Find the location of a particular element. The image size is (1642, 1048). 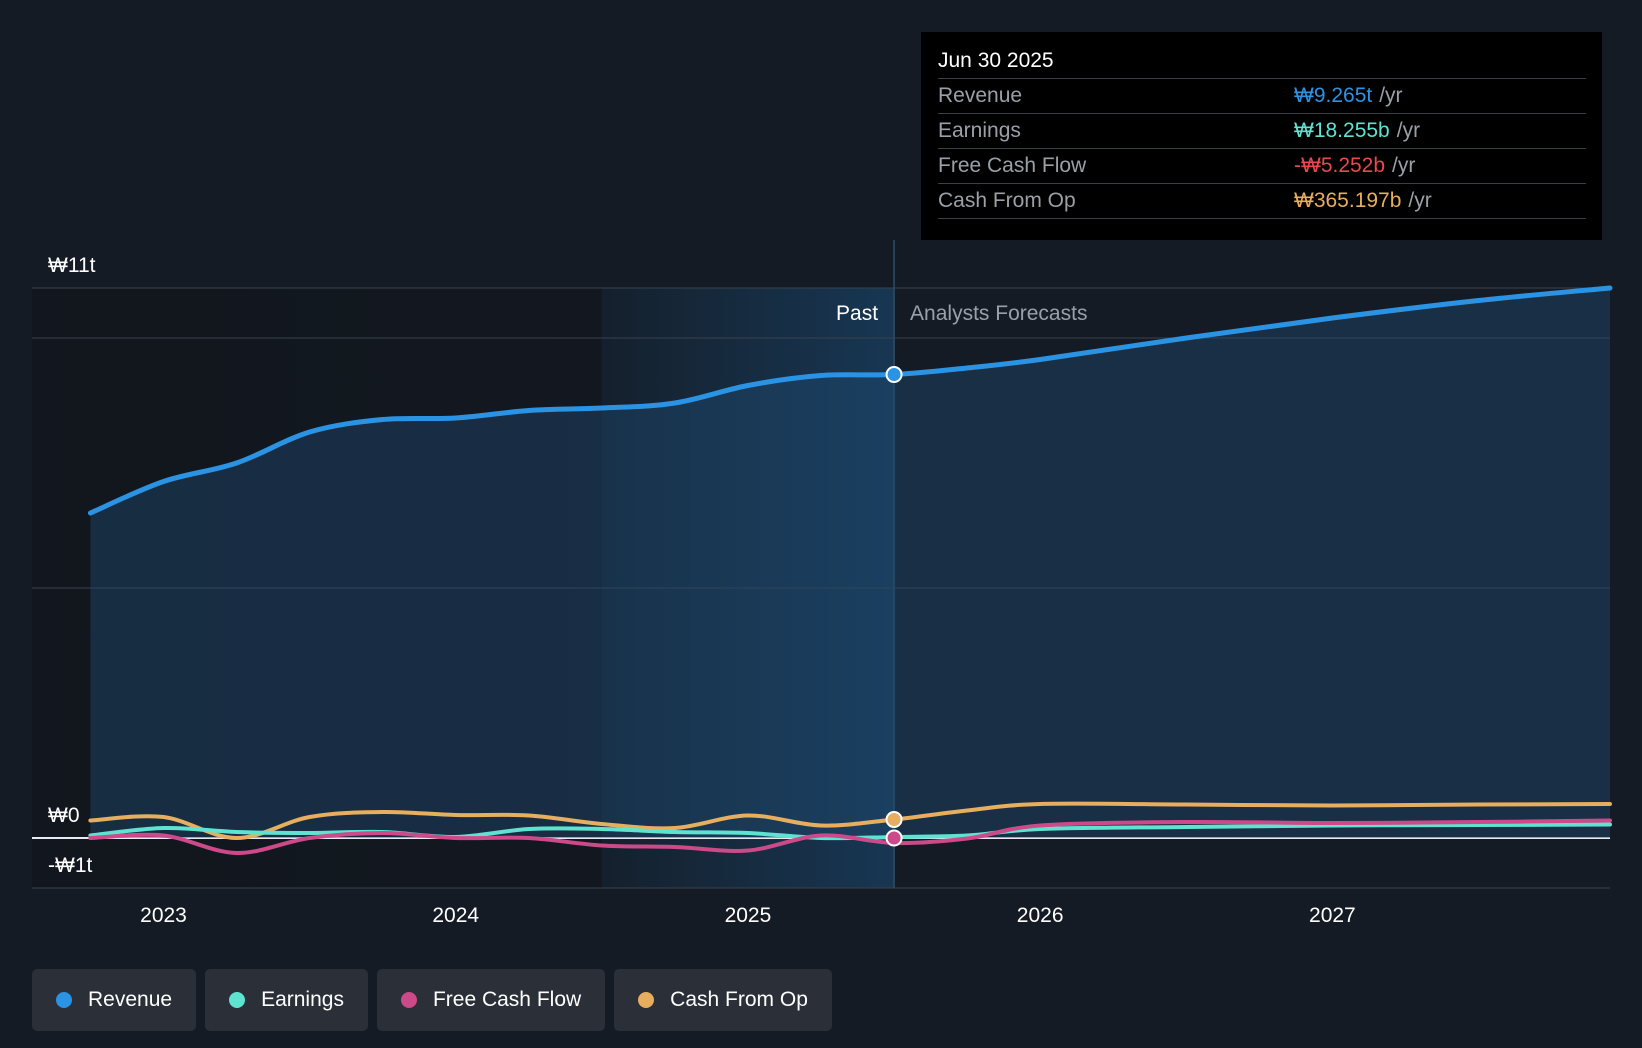

tooltip-value: ₩365.197b is located at coordinates (1348, 200).